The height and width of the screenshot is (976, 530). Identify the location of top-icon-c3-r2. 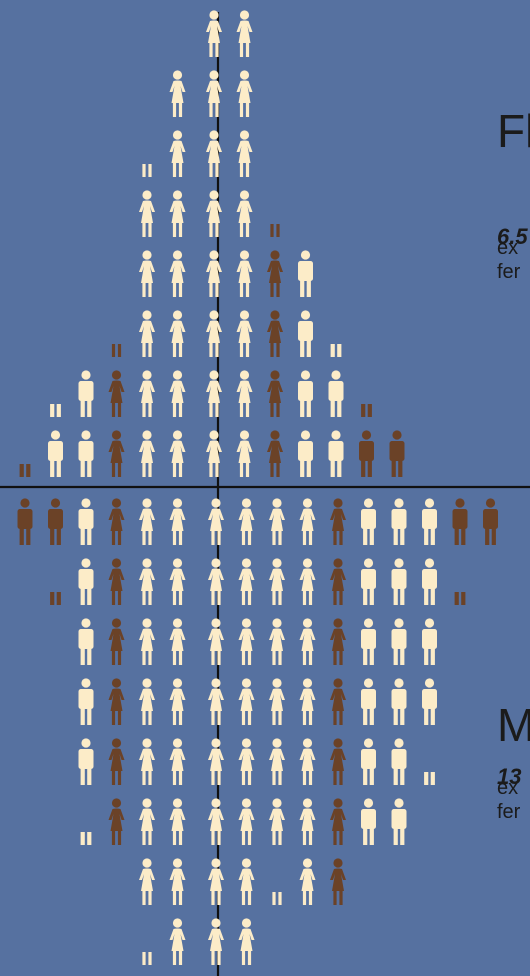
(86, 393).